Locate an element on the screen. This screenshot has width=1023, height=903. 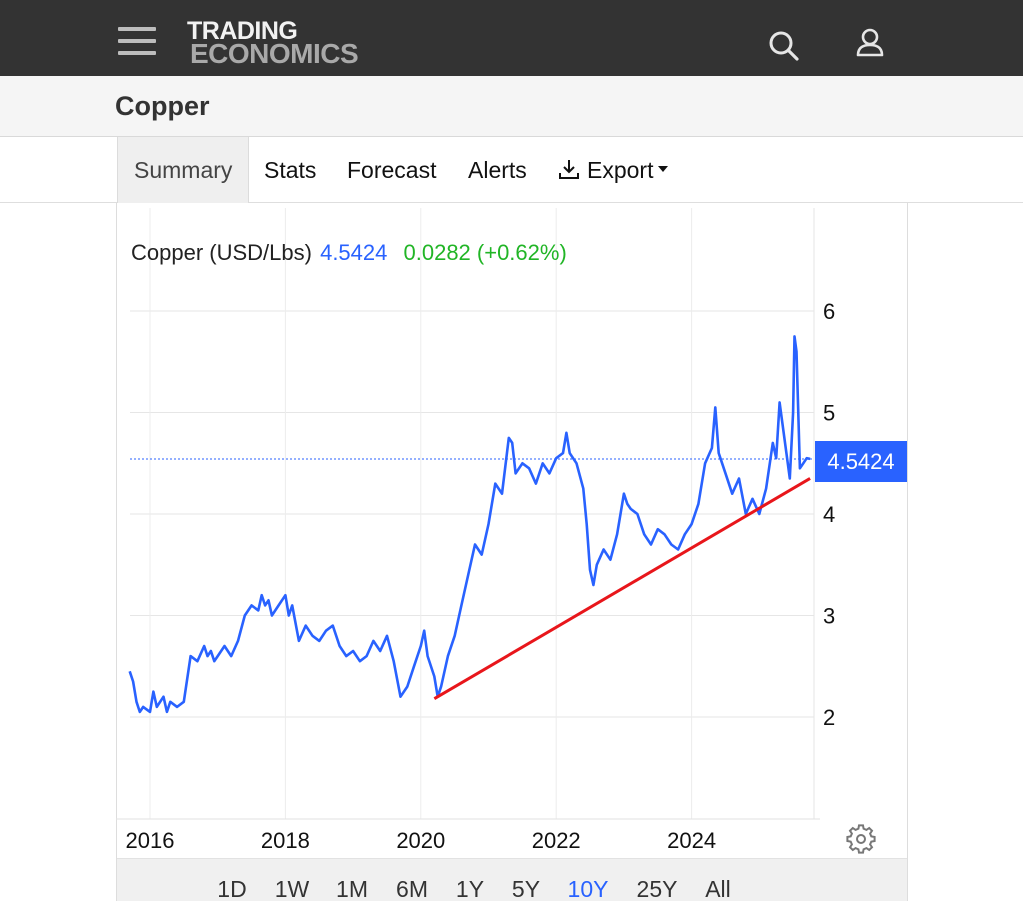
range-1d: 1D is located at coordinates (232, 889).